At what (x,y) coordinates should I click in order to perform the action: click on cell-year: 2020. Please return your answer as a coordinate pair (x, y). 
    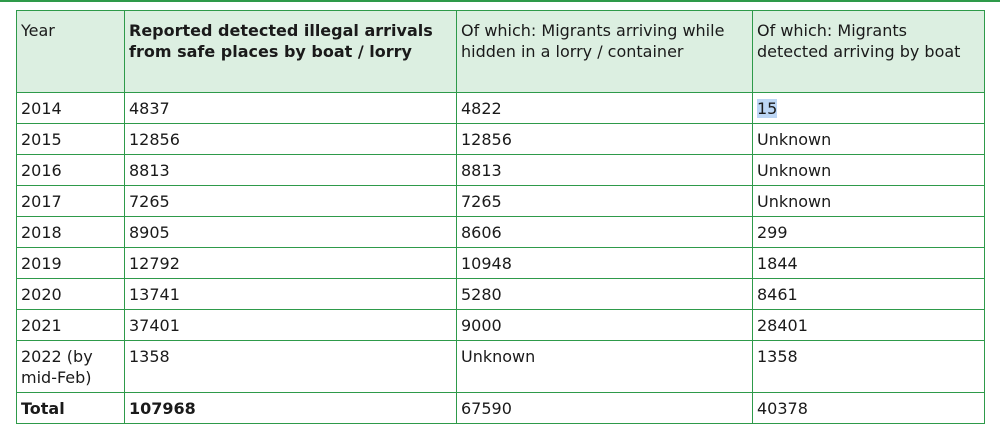
    Looking at the image, I should click on (70, 294).